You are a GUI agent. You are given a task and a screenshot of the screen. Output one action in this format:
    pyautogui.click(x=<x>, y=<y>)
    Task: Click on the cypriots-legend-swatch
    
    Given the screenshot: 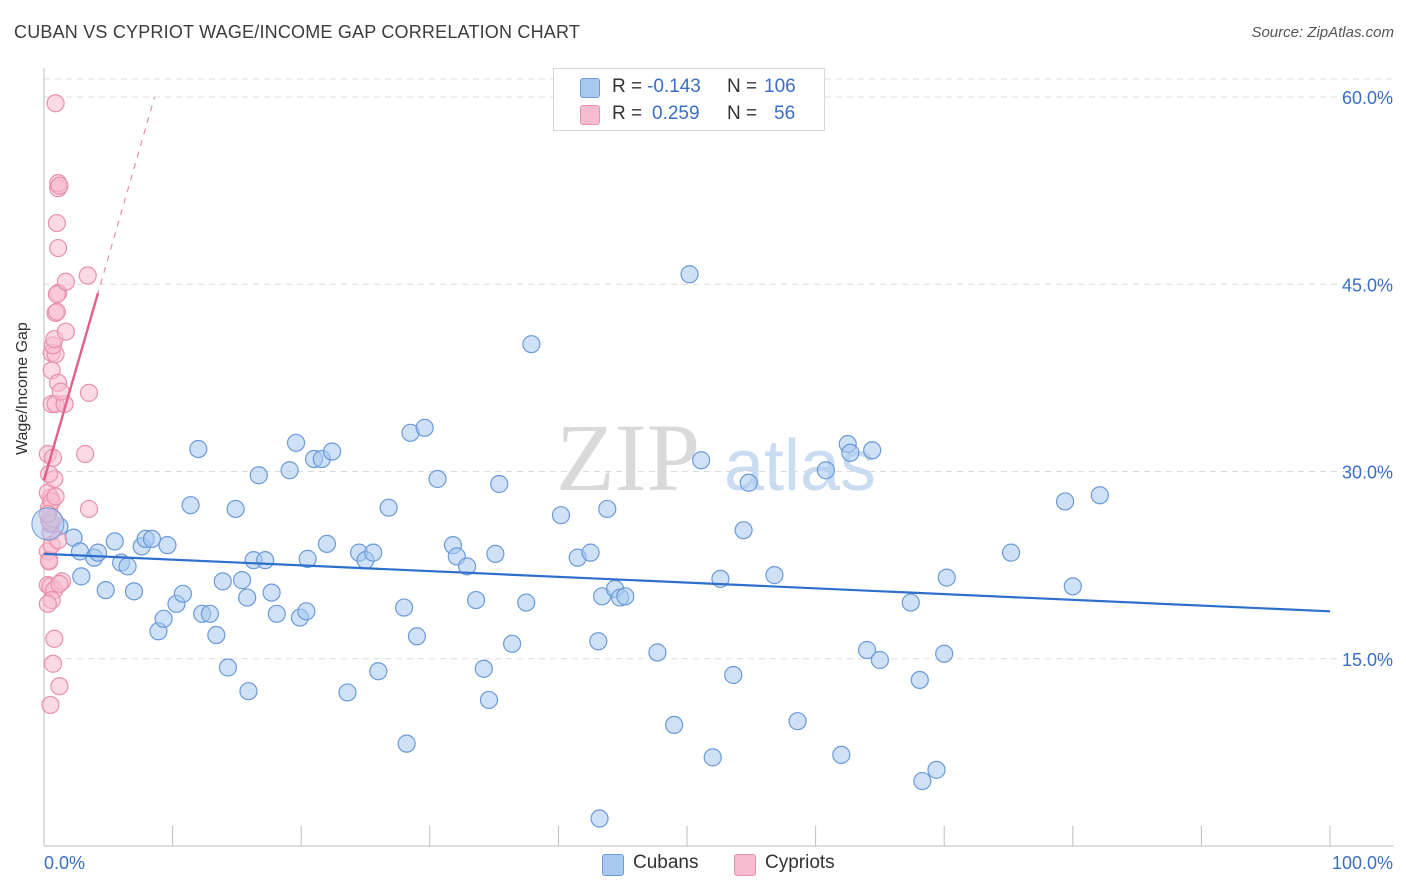 What is the action you would take?
    pyautogui.click(x=745, y=865)
    